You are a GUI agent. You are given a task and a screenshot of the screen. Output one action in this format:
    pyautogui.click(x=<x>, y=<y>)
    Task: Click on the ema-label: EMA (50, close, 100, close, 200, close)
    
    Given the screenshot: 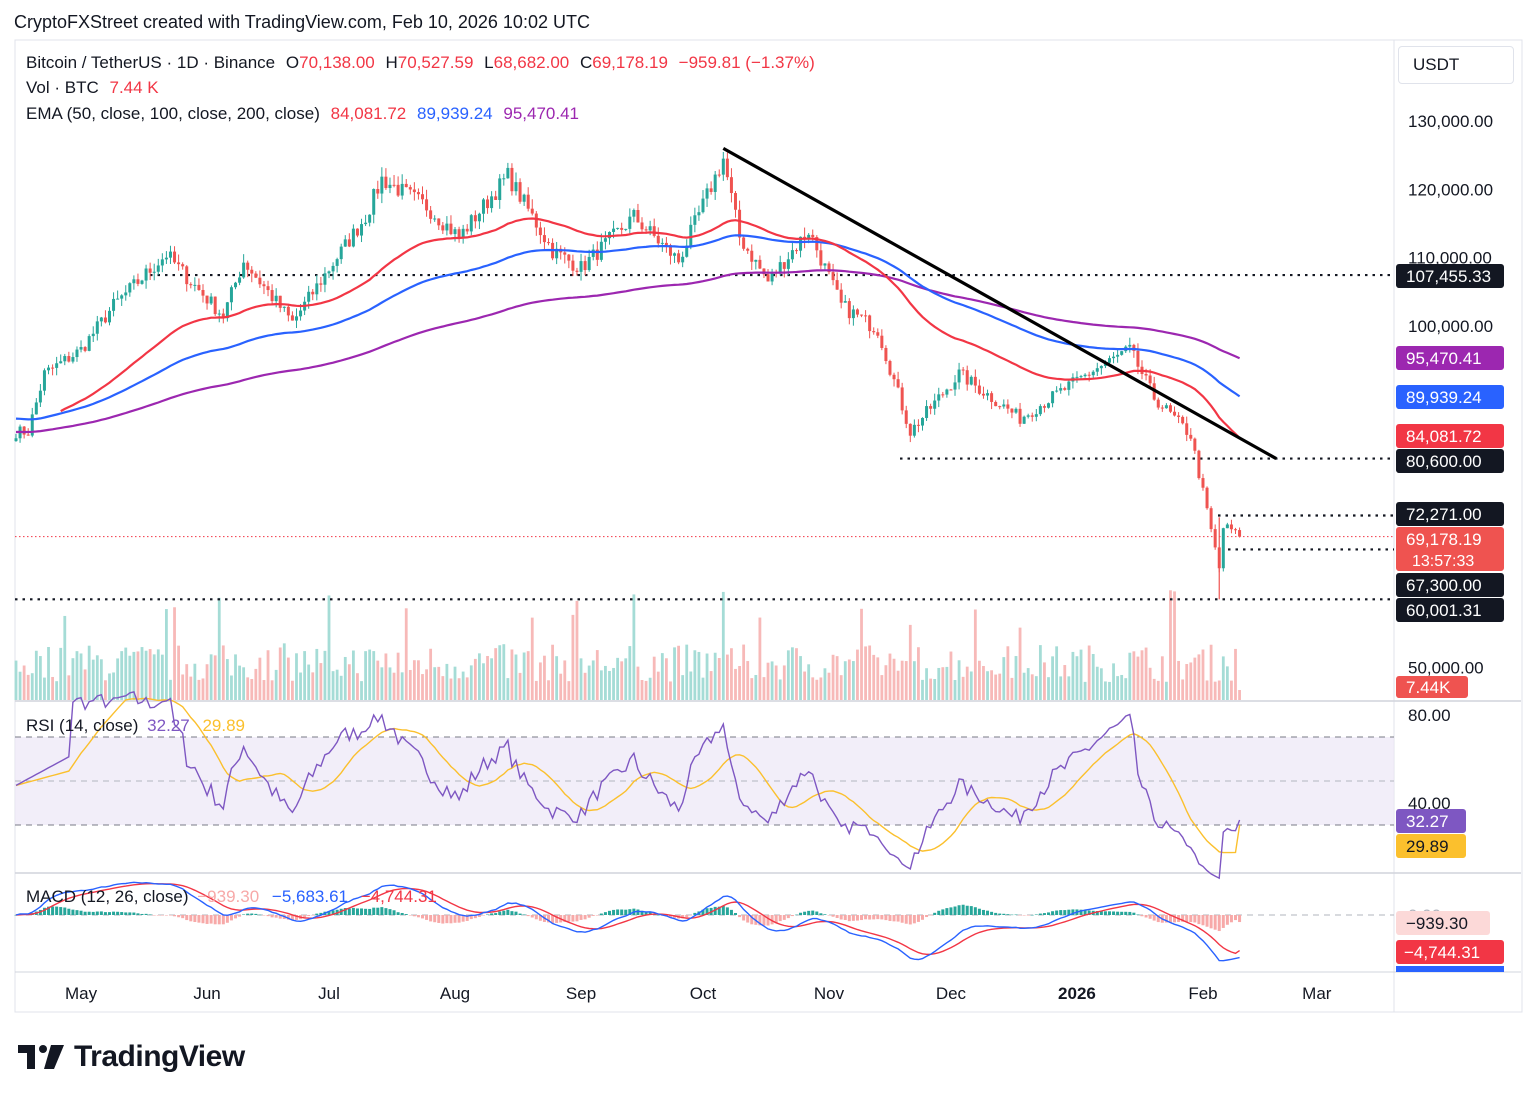 What is the action you would take?
    pyautogui.click(x=173, y=113)
    